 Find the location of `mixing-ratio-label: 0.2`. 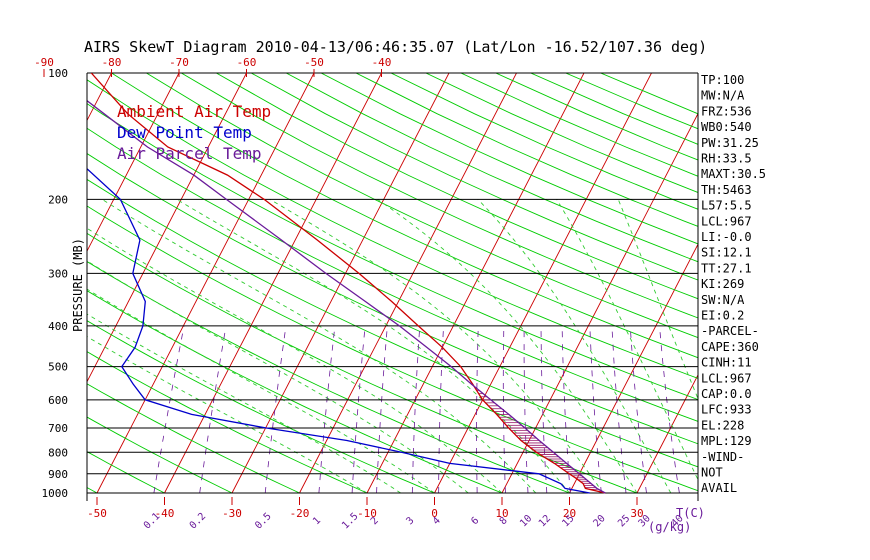

mixing-ratio-label: 0.2 is located at coordinates (198, 521).